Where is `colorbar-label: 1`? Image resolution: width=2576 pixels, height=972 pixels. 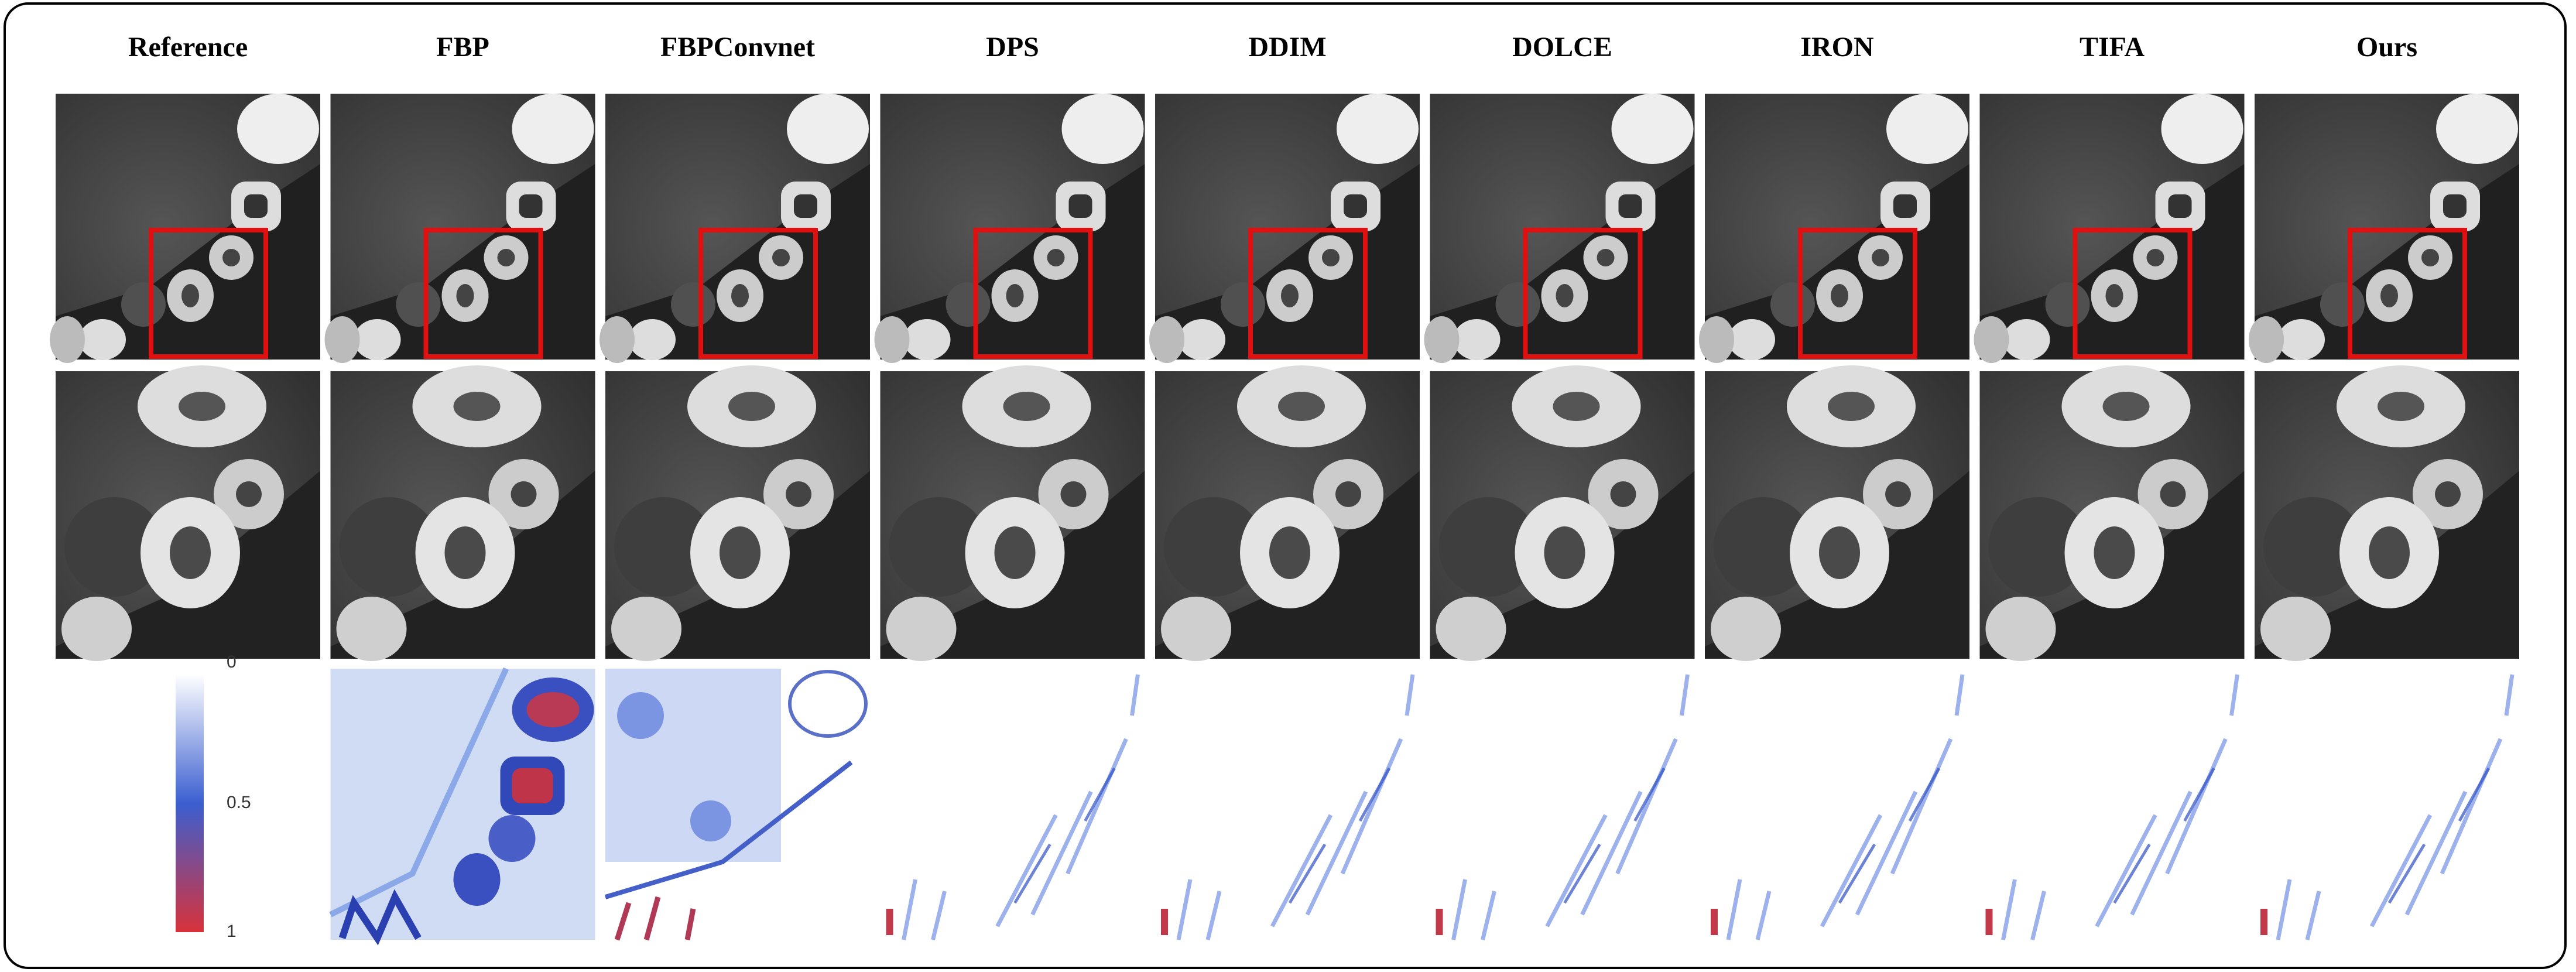
colorbar-label: 1 is located at coordinates (232, 931).